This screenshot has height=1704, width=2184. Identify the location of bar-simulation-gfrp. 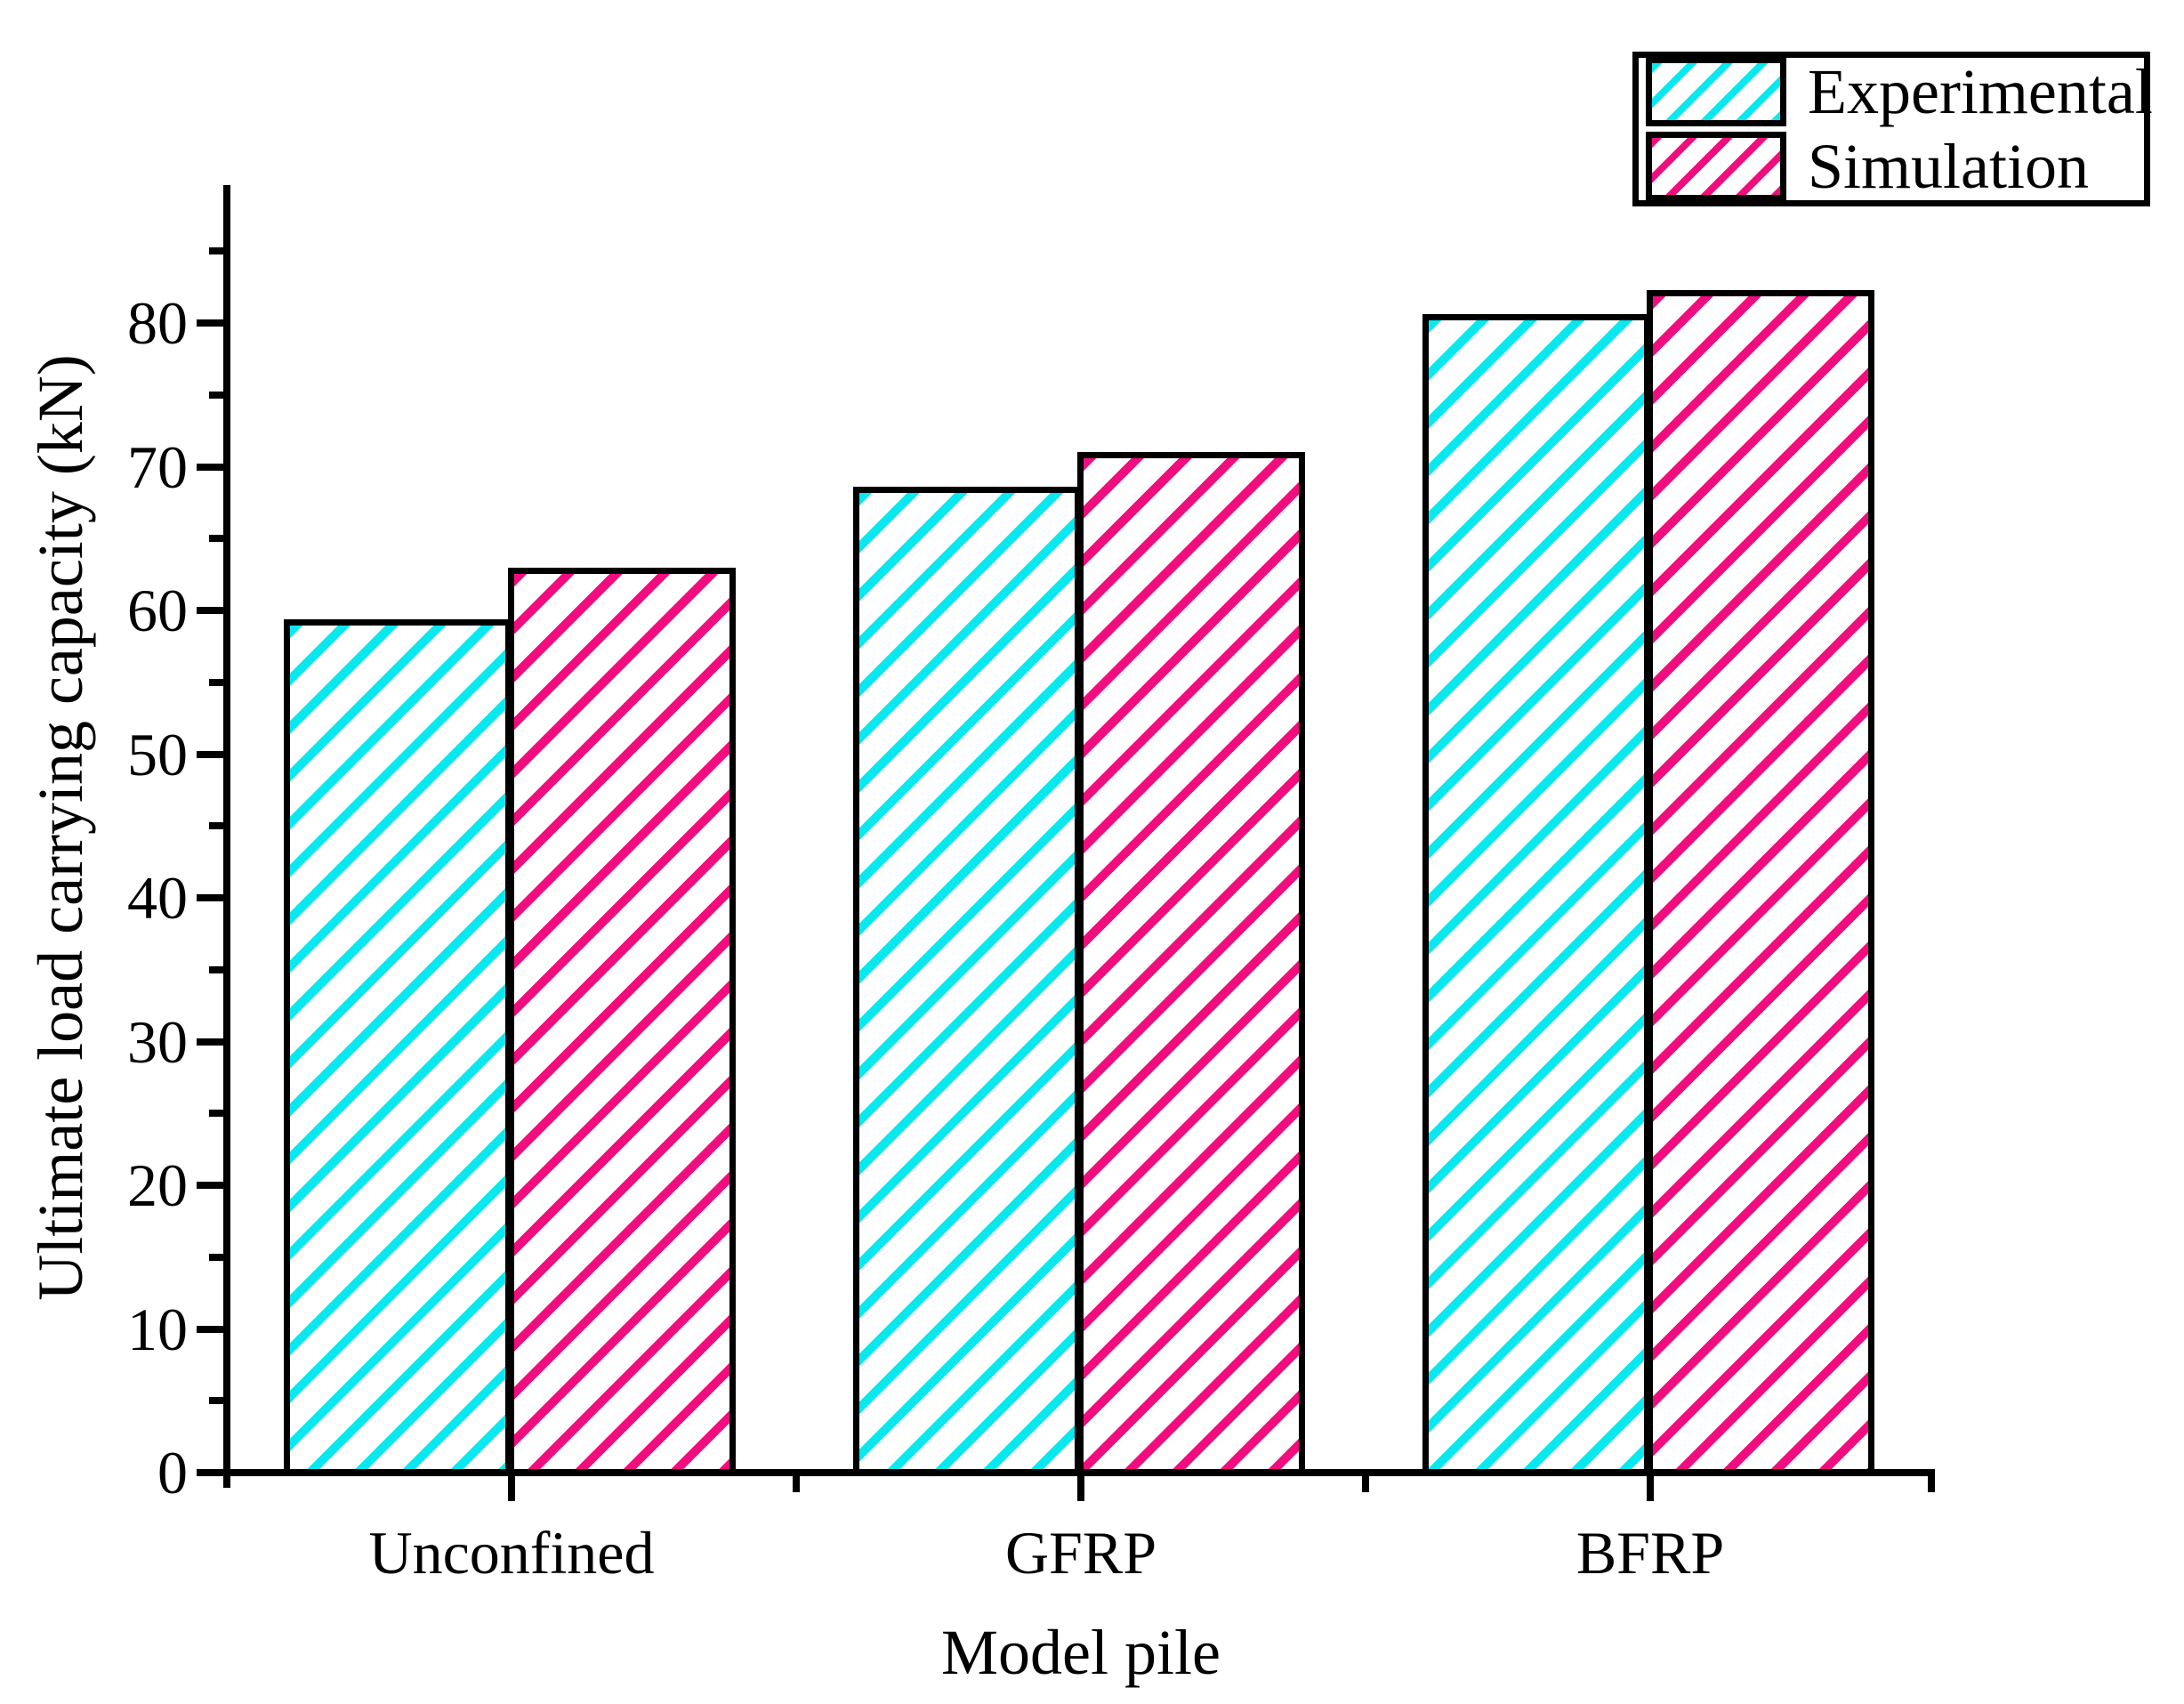
(1191, 964).